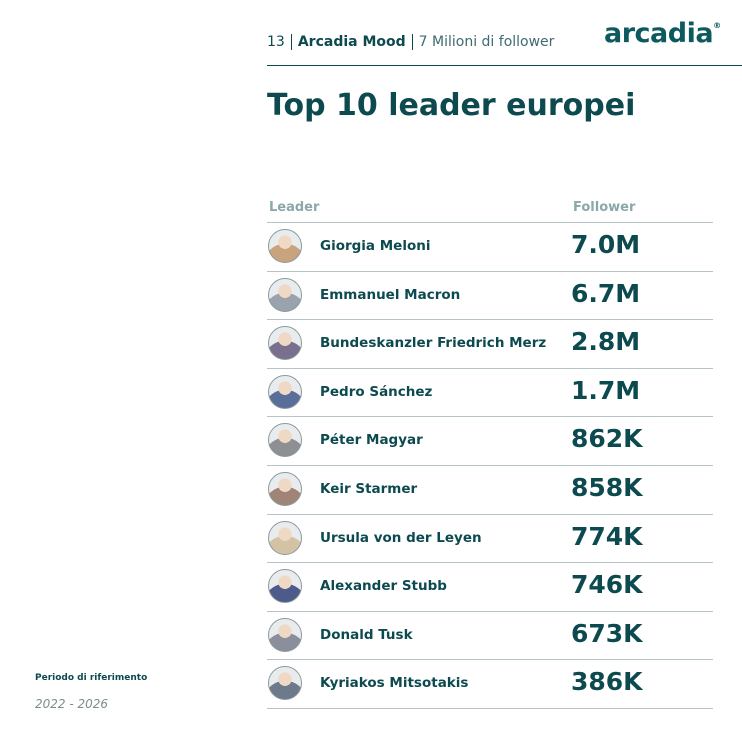  Describe the element at coordinates (401, 537) in the screenshot. I see `leader-name: Ursula von der Leyen` at that location.